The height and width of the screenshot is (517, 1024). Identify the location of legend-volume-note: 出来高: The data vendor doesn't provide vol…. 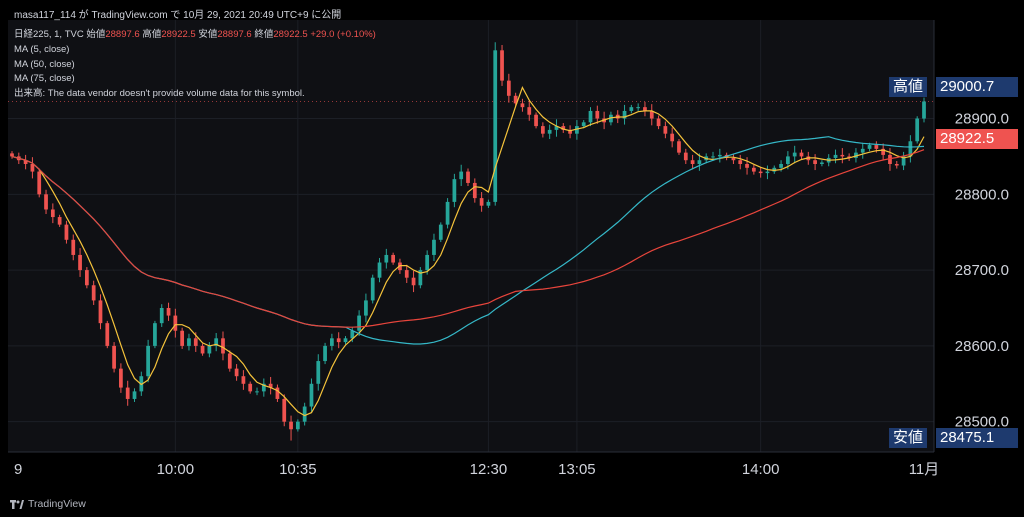
(159, 94).